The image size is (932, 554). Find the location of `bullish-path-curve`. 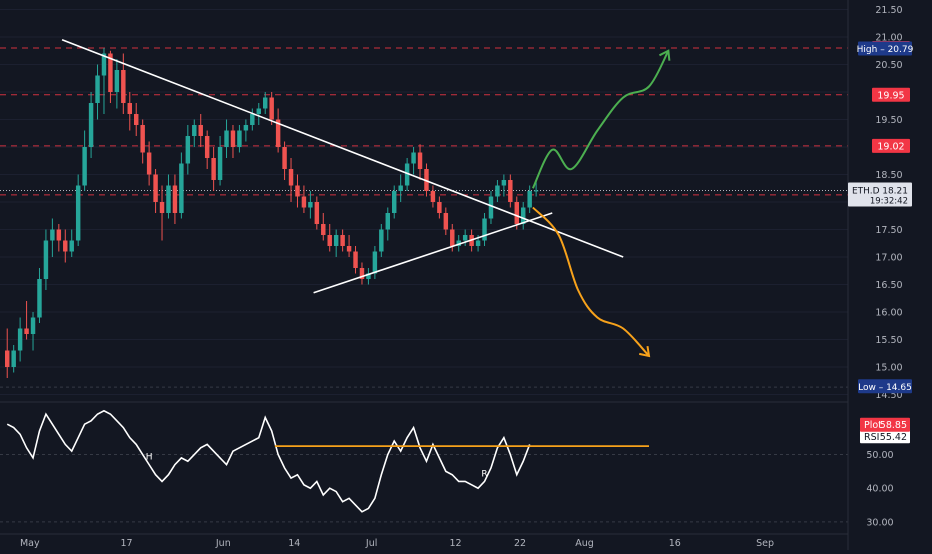

bullish-path-curve is located at coordinates (600, 119).